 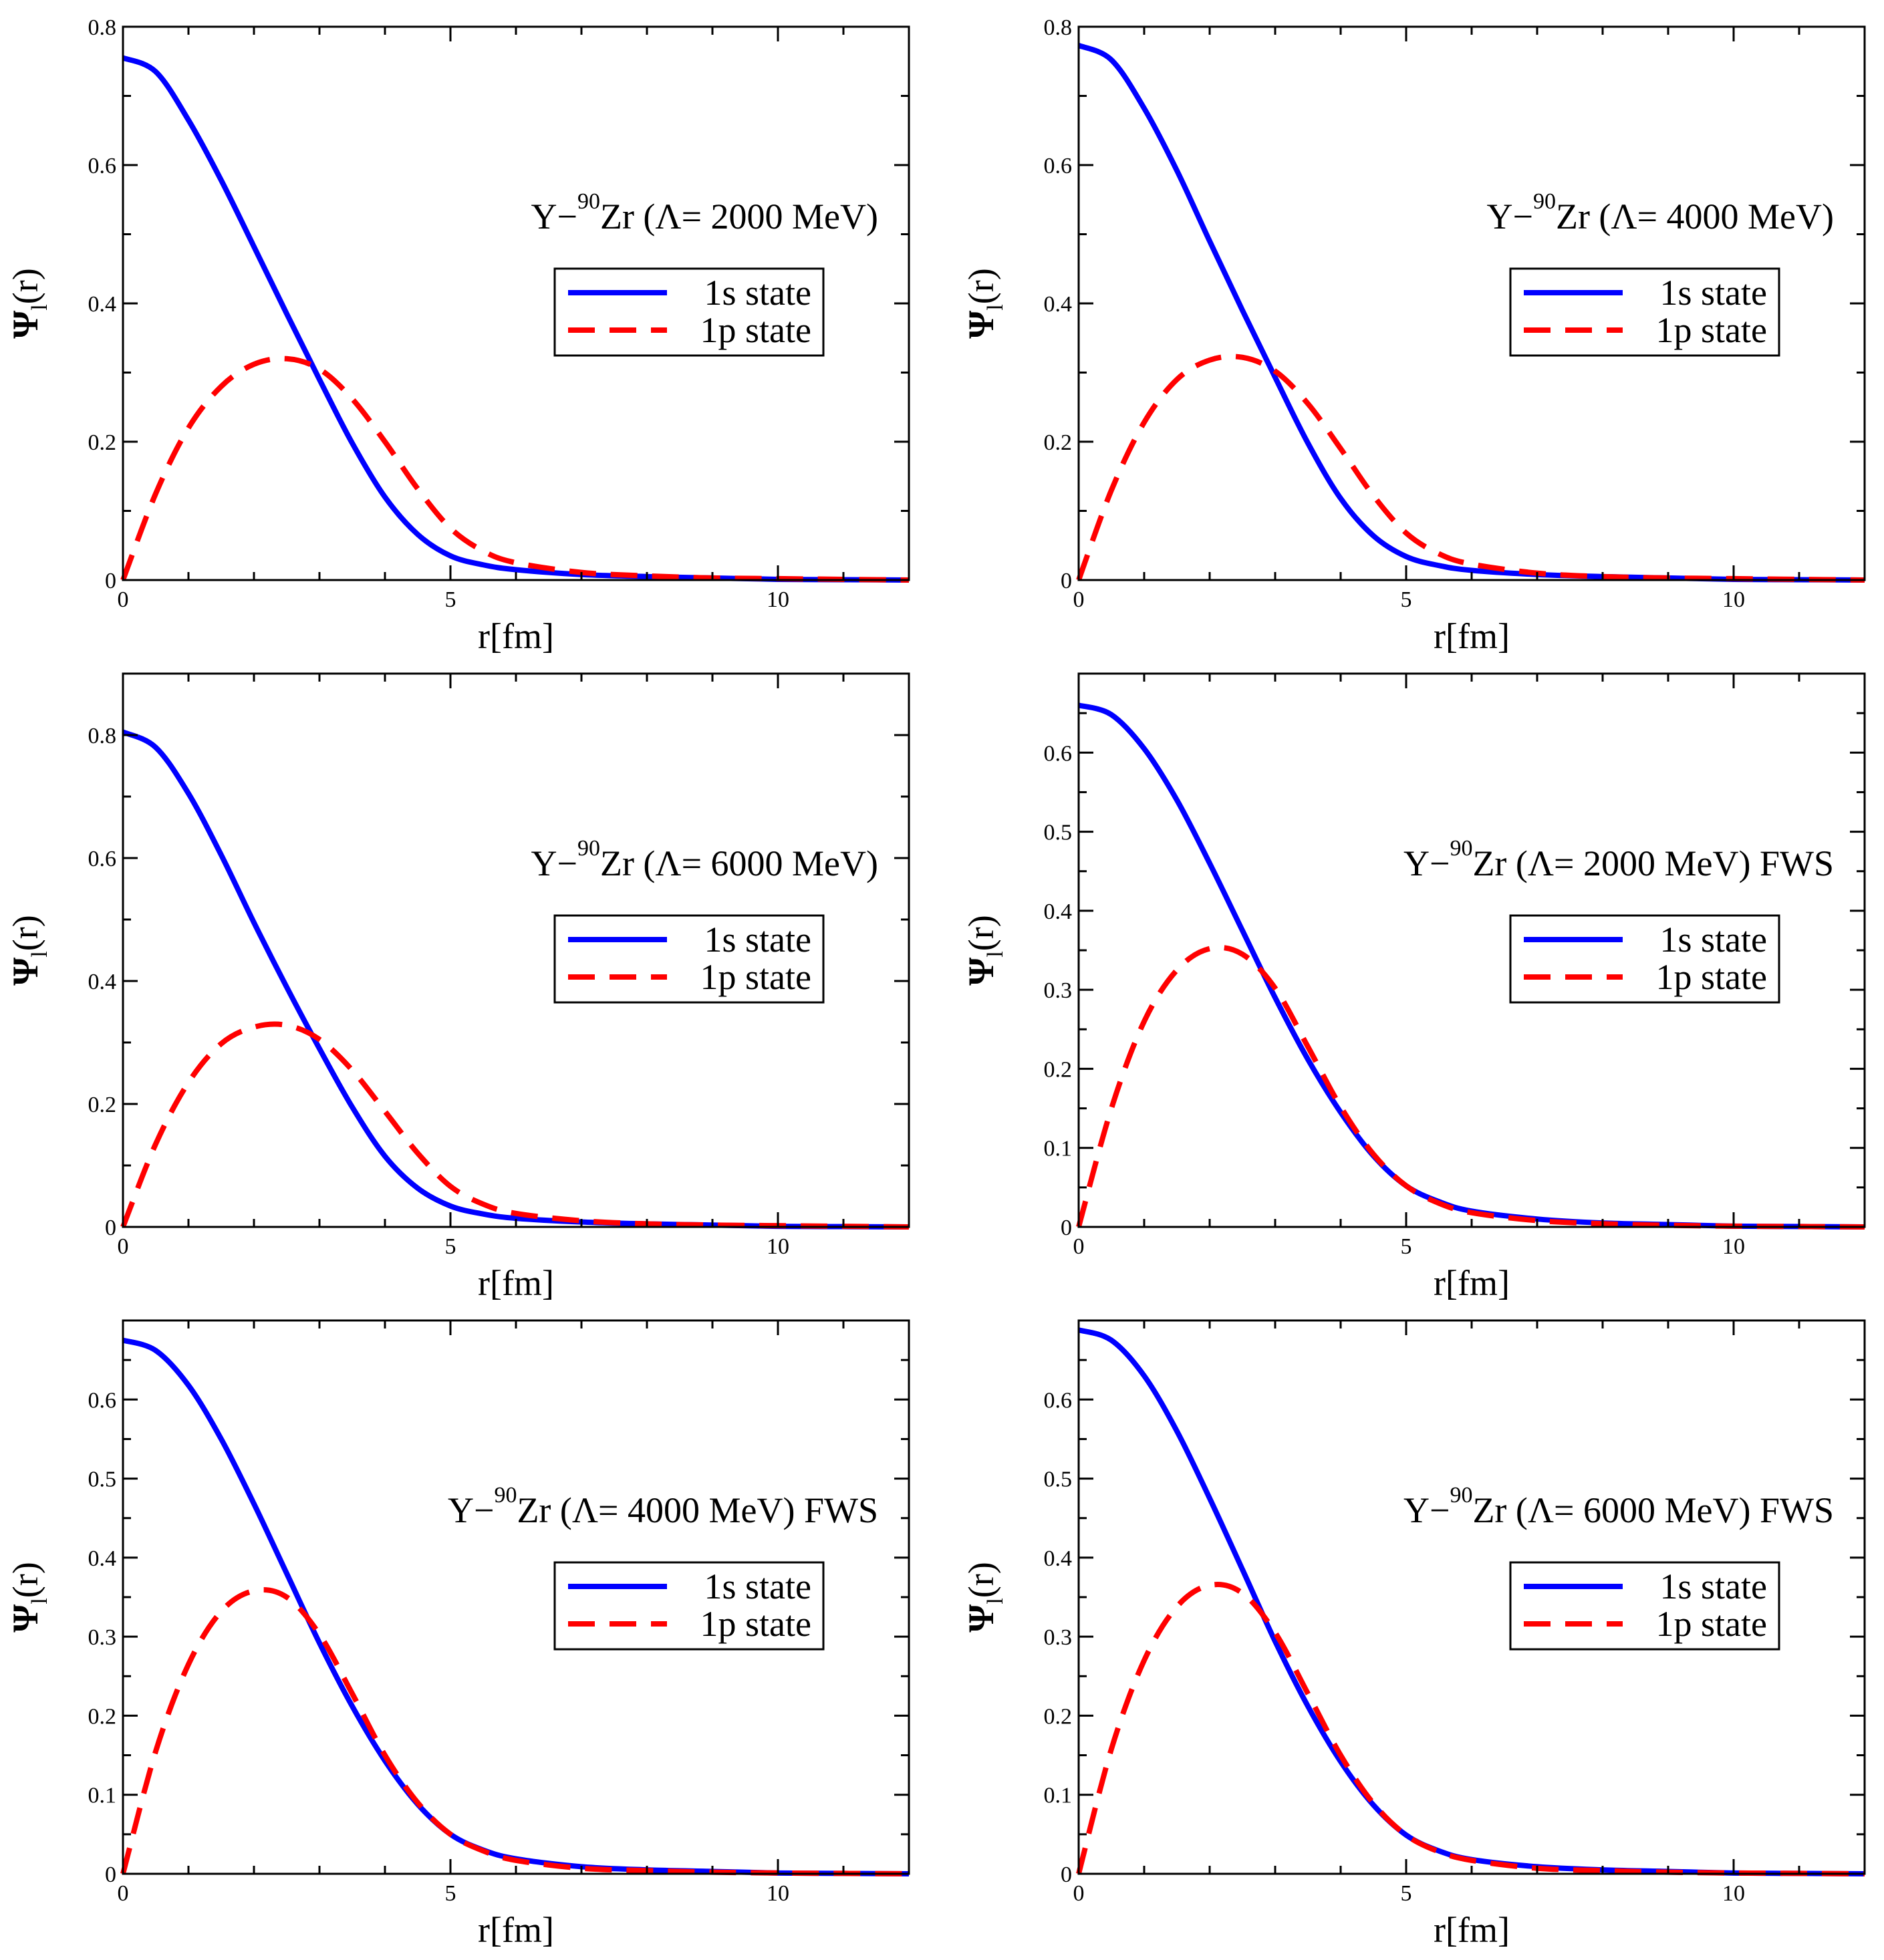 What do you see at coordinates (1695, 216) in the screenshot?
I see `annotation-suffix: Zr (Λ= 4000 MeV)` at bounding box center [1695, 216].